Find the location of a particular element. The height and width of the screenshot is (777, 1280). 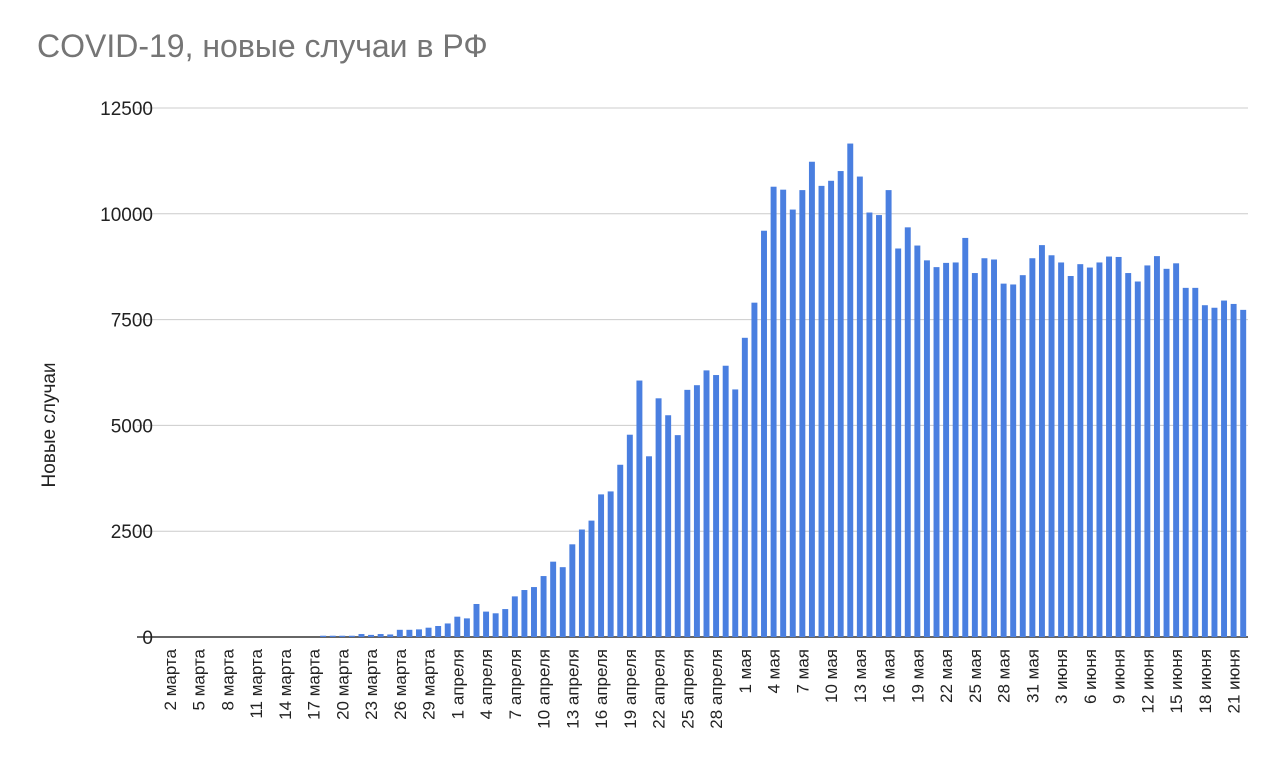

x-tick-label: 5 марта is located at coordinates (199, 679).